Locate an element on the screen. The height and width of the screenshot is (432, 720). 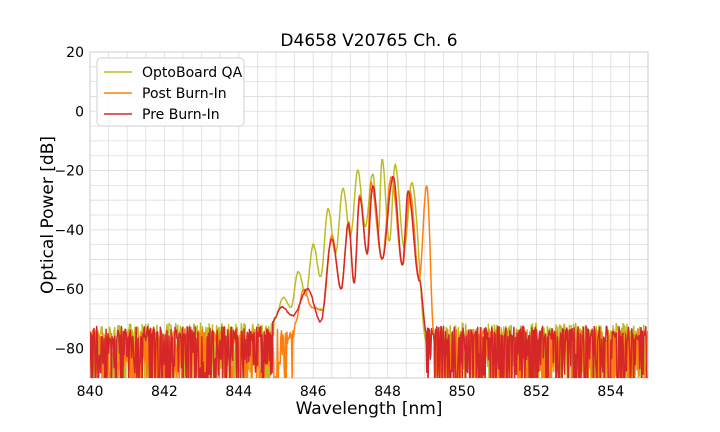
y-tick-label: 20 is located at coordinates (75, 53).